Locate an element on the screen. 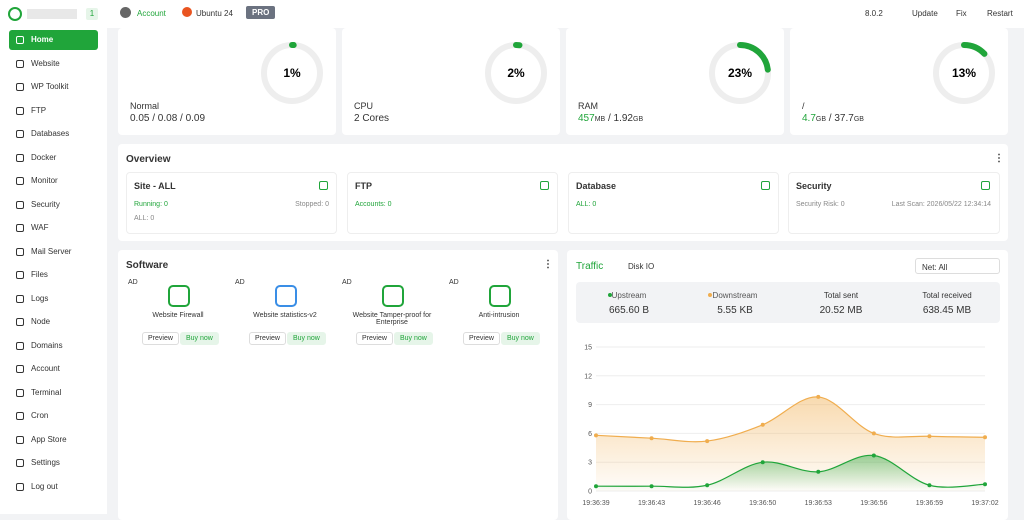 This screenshot has height=520, width=1024. software-icon is located at coordinates (393, 296).